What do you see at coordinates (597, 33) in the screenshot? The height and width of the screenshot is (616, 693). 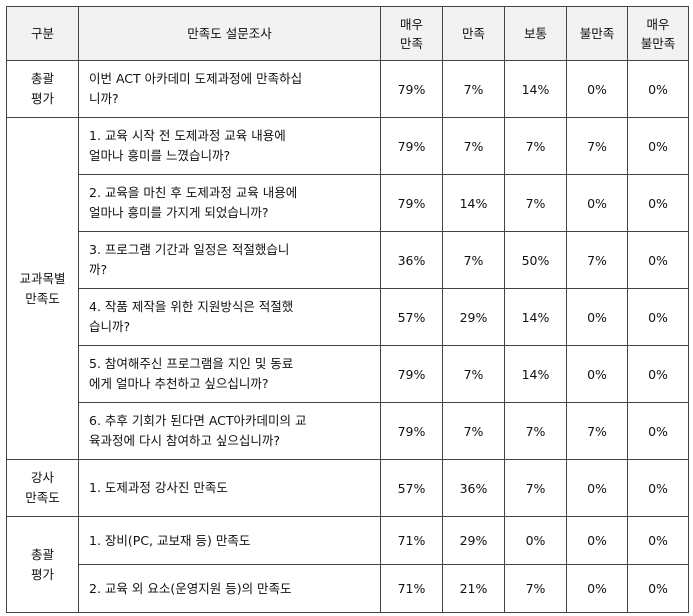 I see `header-dissatisfied: 불만족` at bounding box center [597, 33].